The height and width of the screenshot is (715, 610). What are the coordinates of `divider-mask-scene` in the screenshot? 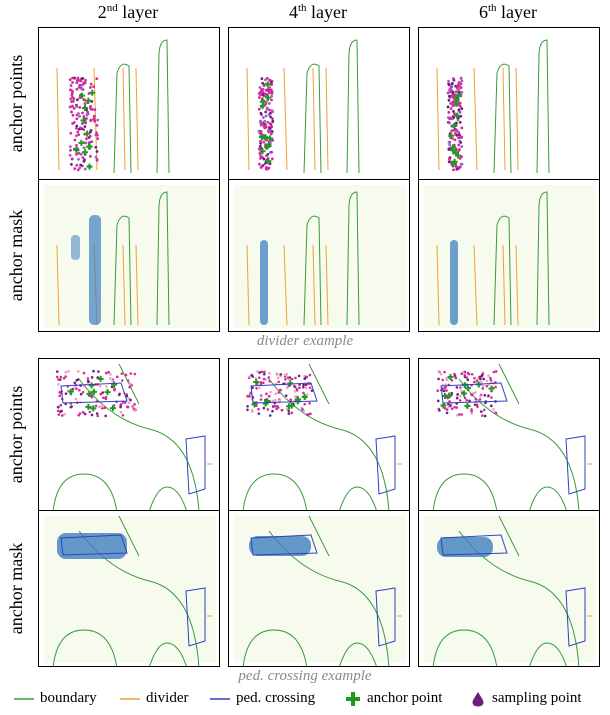 It's located at (130, 256).